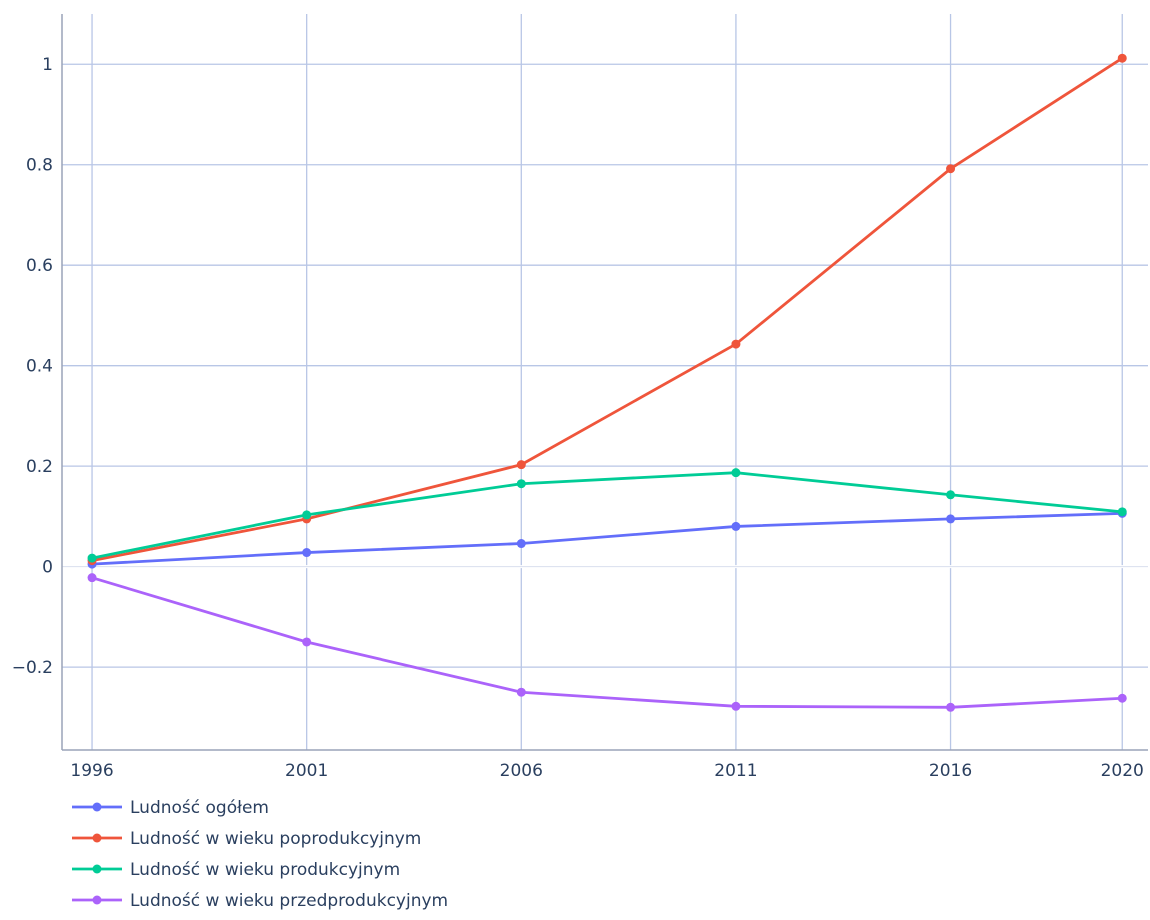  I want to click on y-tick-label: 0.6, so click(39, 266).